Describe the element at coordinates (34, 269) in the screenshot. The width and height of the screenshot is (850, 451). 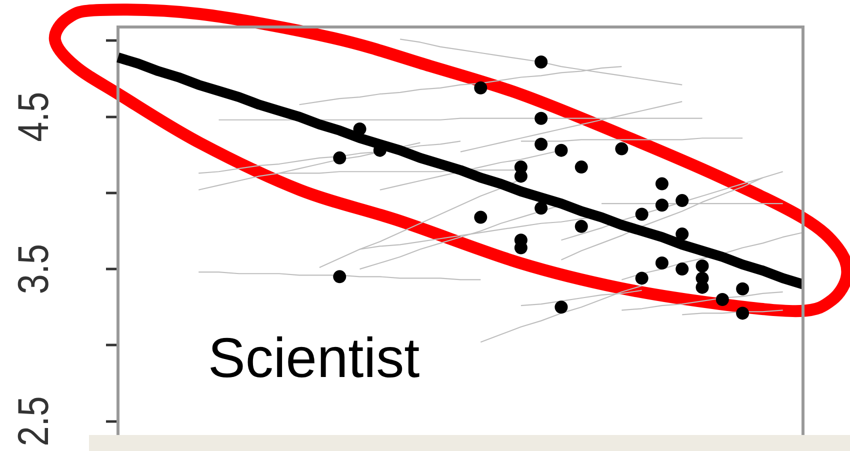
I see `y-tick-label: 3.5` at that location.